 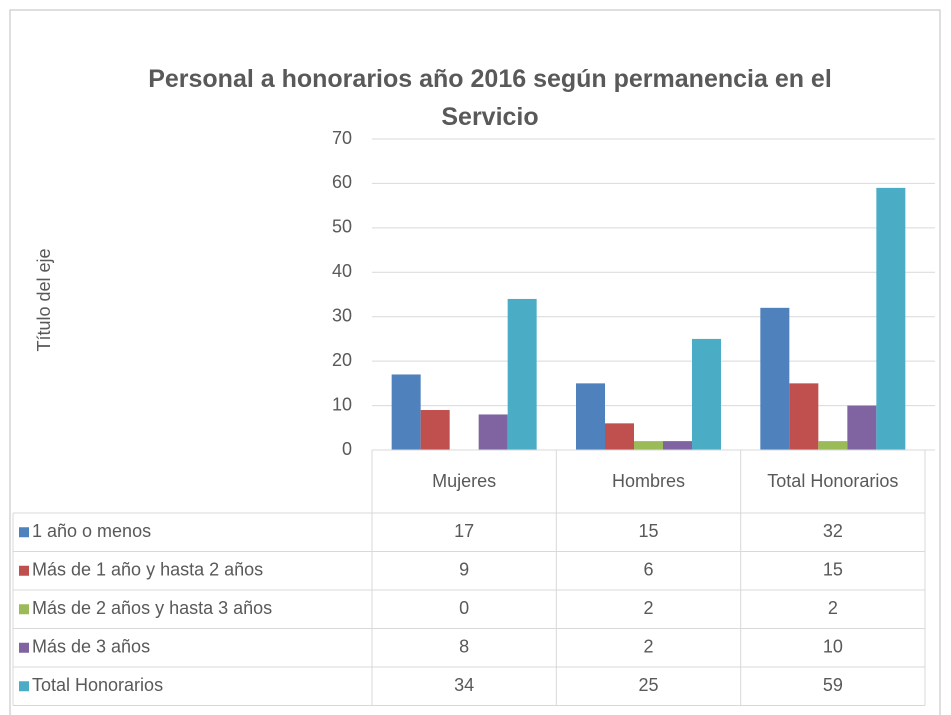 What do you see at coordinates (342, 182) in the screenshot?
I see `y-tick-label: 60` at bounding box center [342, 182].